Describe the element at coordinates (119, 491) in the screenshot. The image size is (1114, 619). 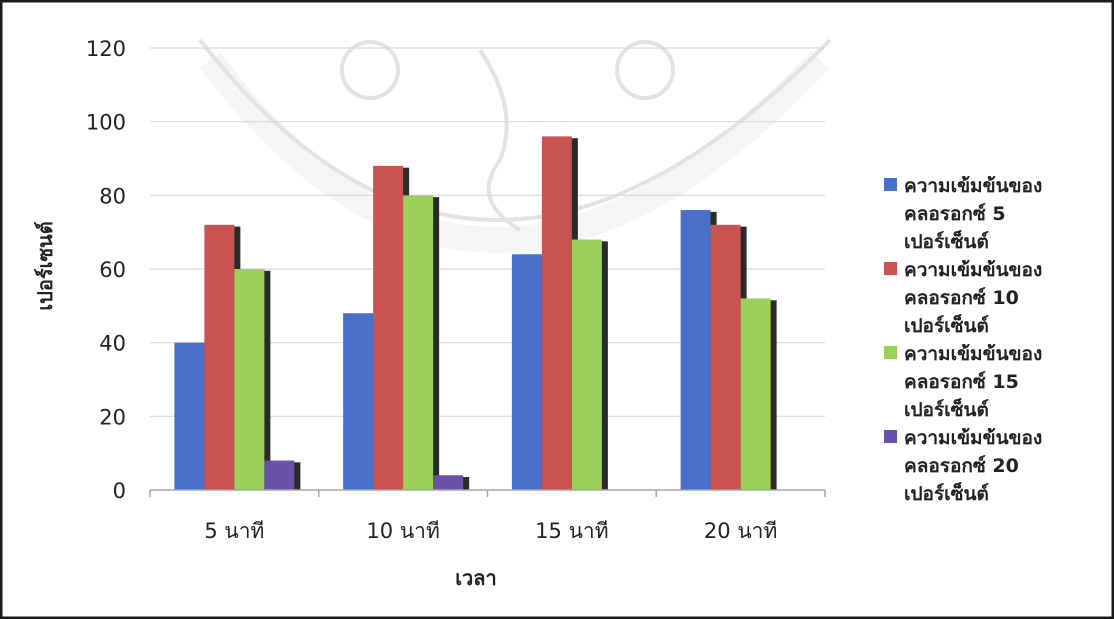
I see `y-tick-label: 0` at that location.